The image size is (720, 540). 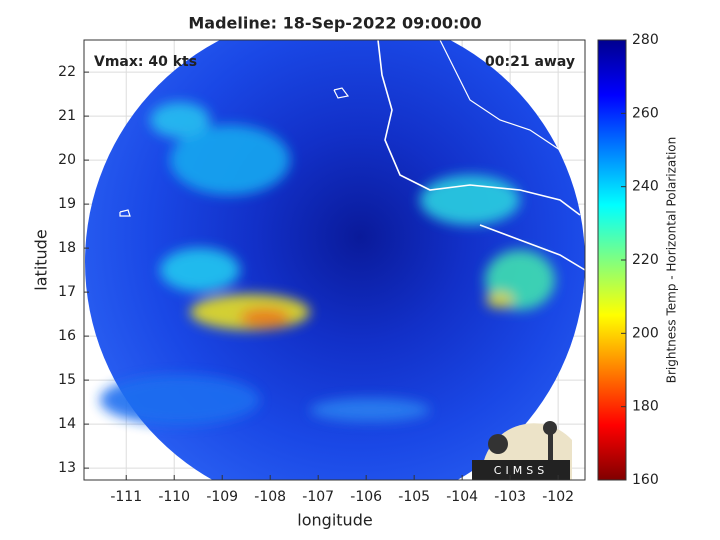 What do you see at coordinates (522, 450) in the screenshot?
I see `logo: CIMSS` at bounding box center [522, 450].